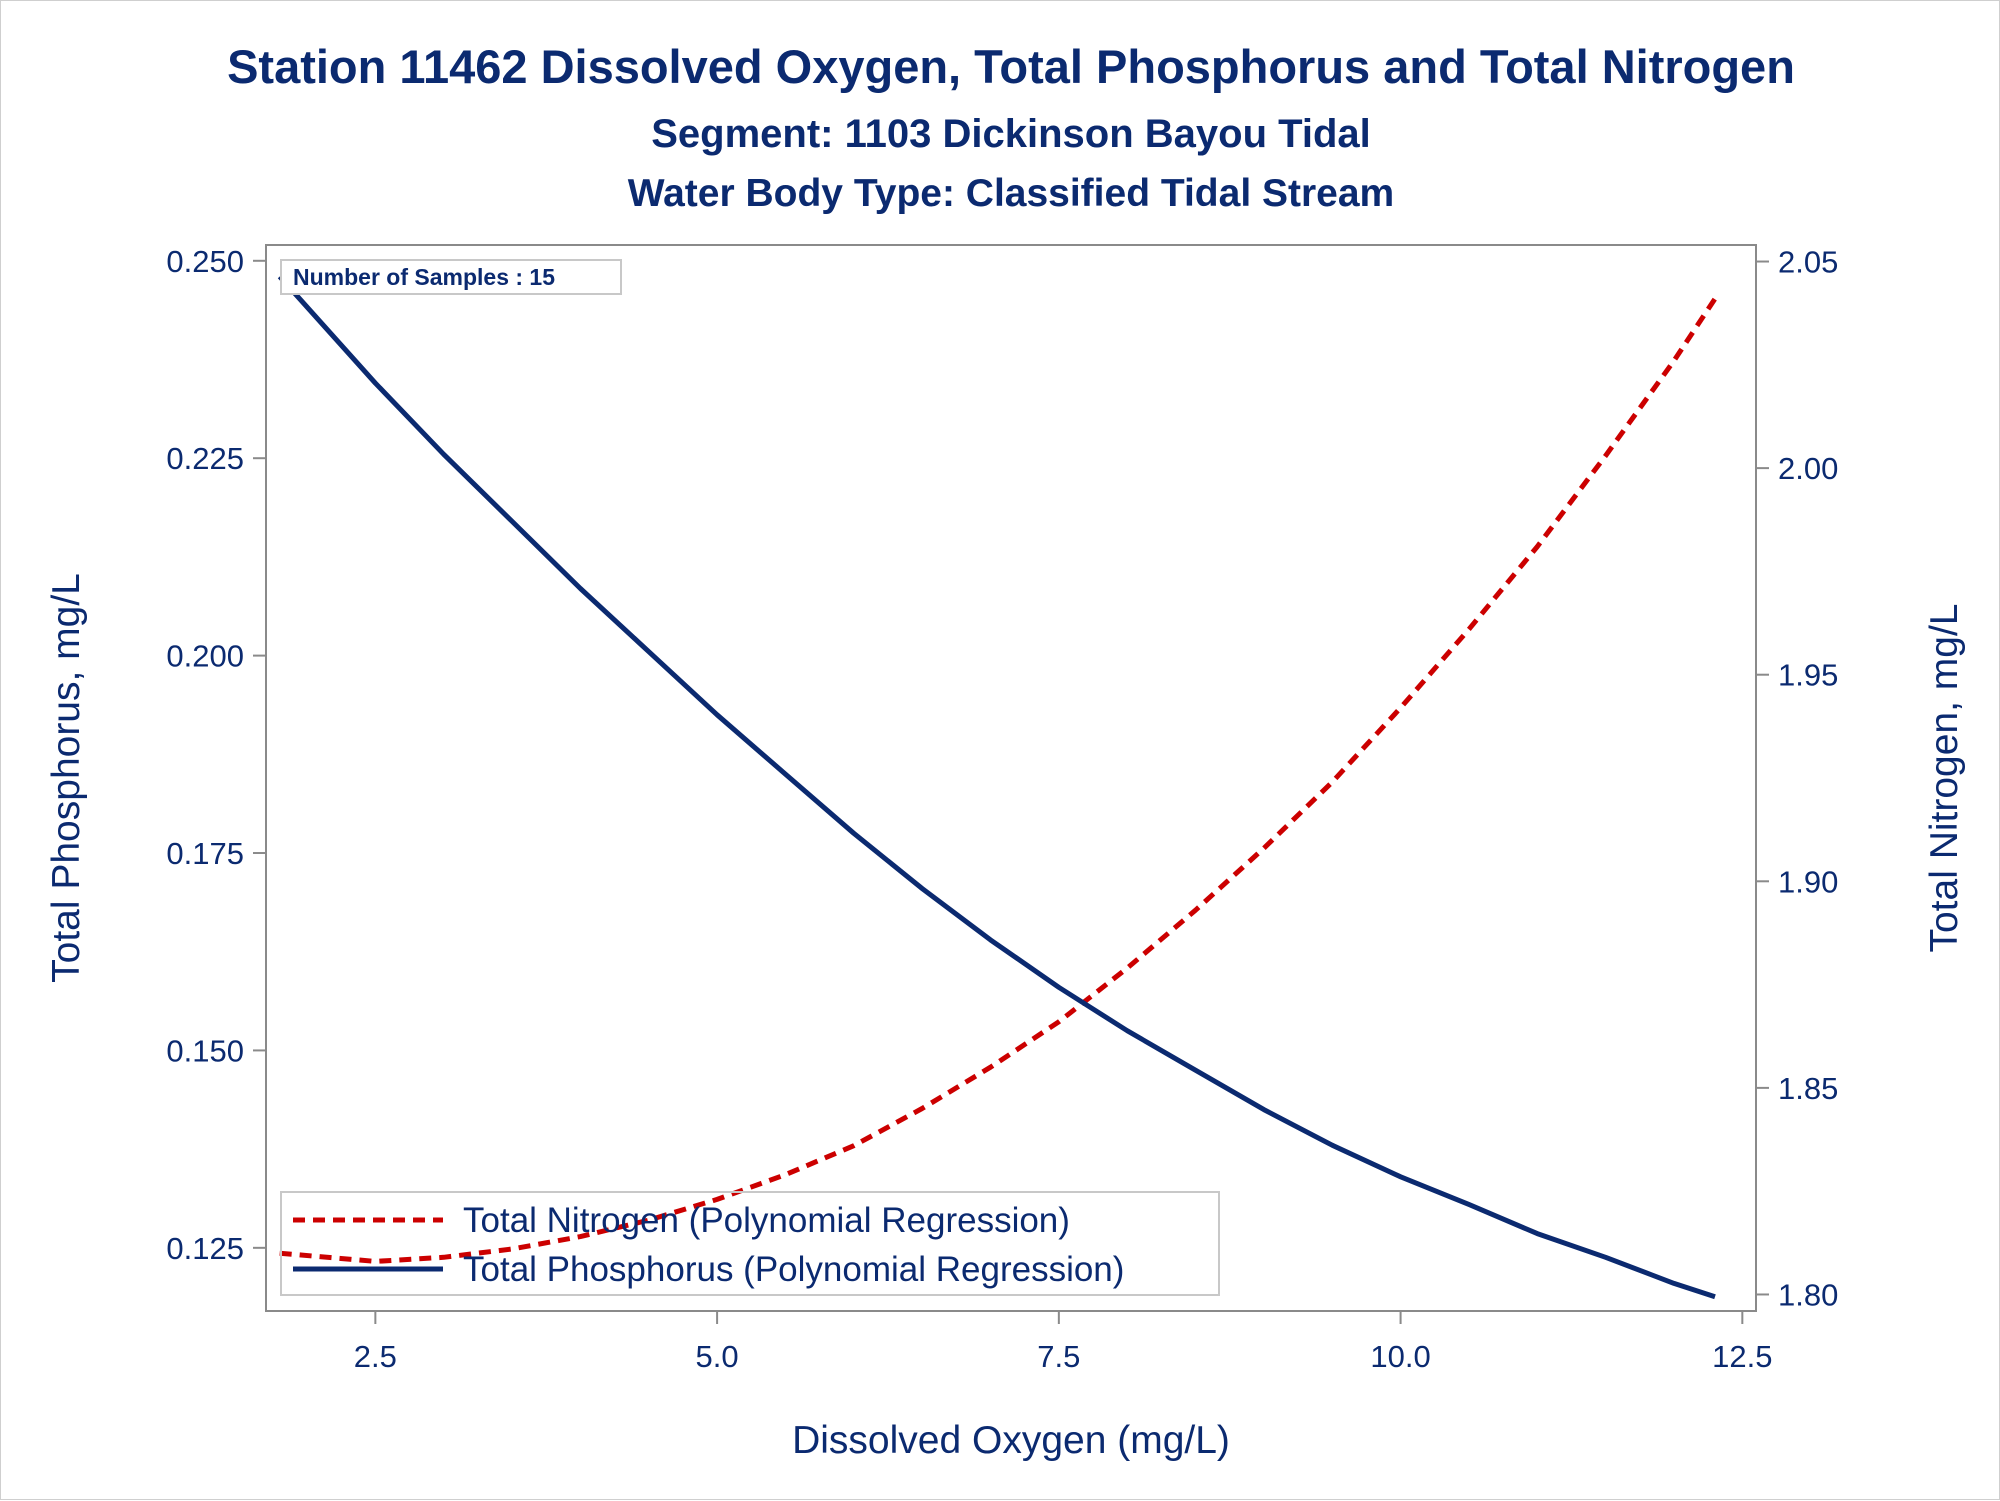 This screenshot has width=2000, height=1501. Describe the element at coordinates (205, 261) in the screenshot. I see `y-left-tick-label: 0.250` at that location.